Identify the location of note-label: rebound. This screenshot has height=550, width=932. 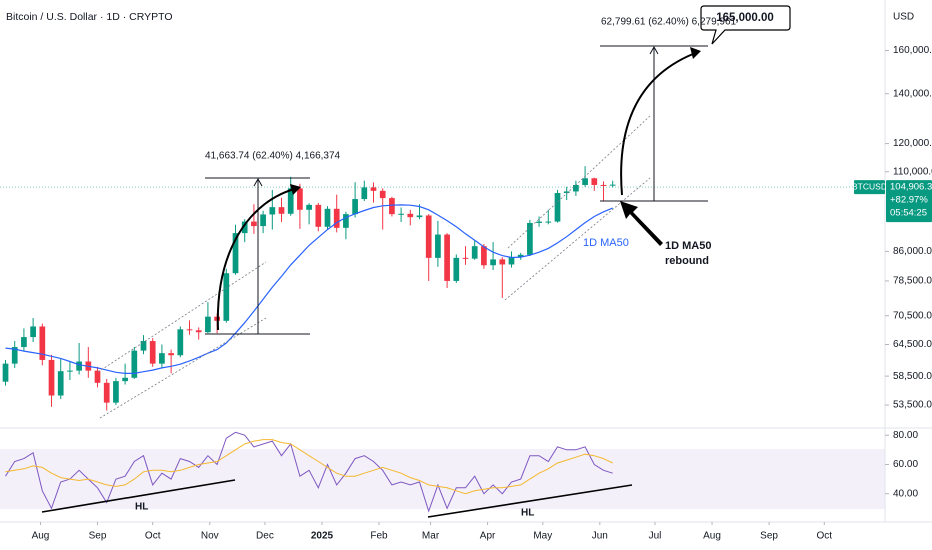
(687, 261).